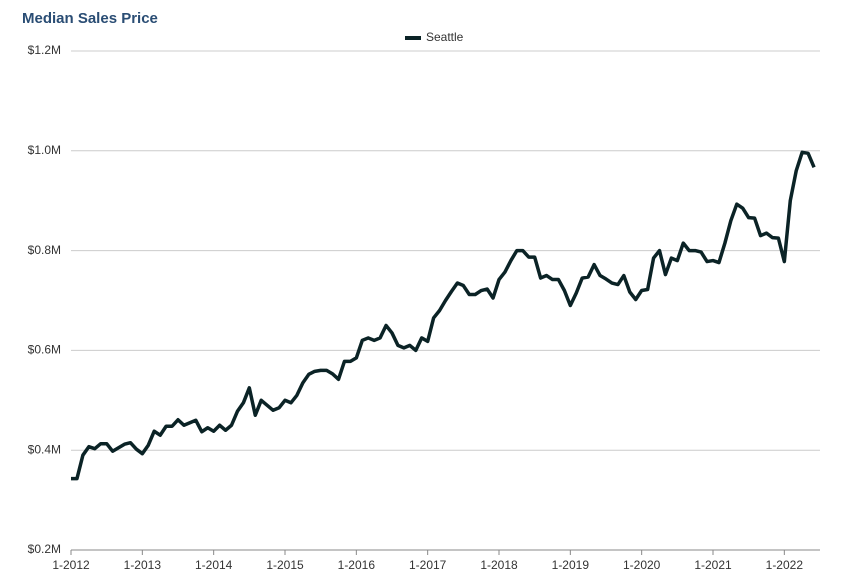 This screenshot has height=576, width=864. What do you see at coordinates (44, 449) in the screenshot?
I see `y-tick-label: $0.4M` at bounding box center [44, 449].